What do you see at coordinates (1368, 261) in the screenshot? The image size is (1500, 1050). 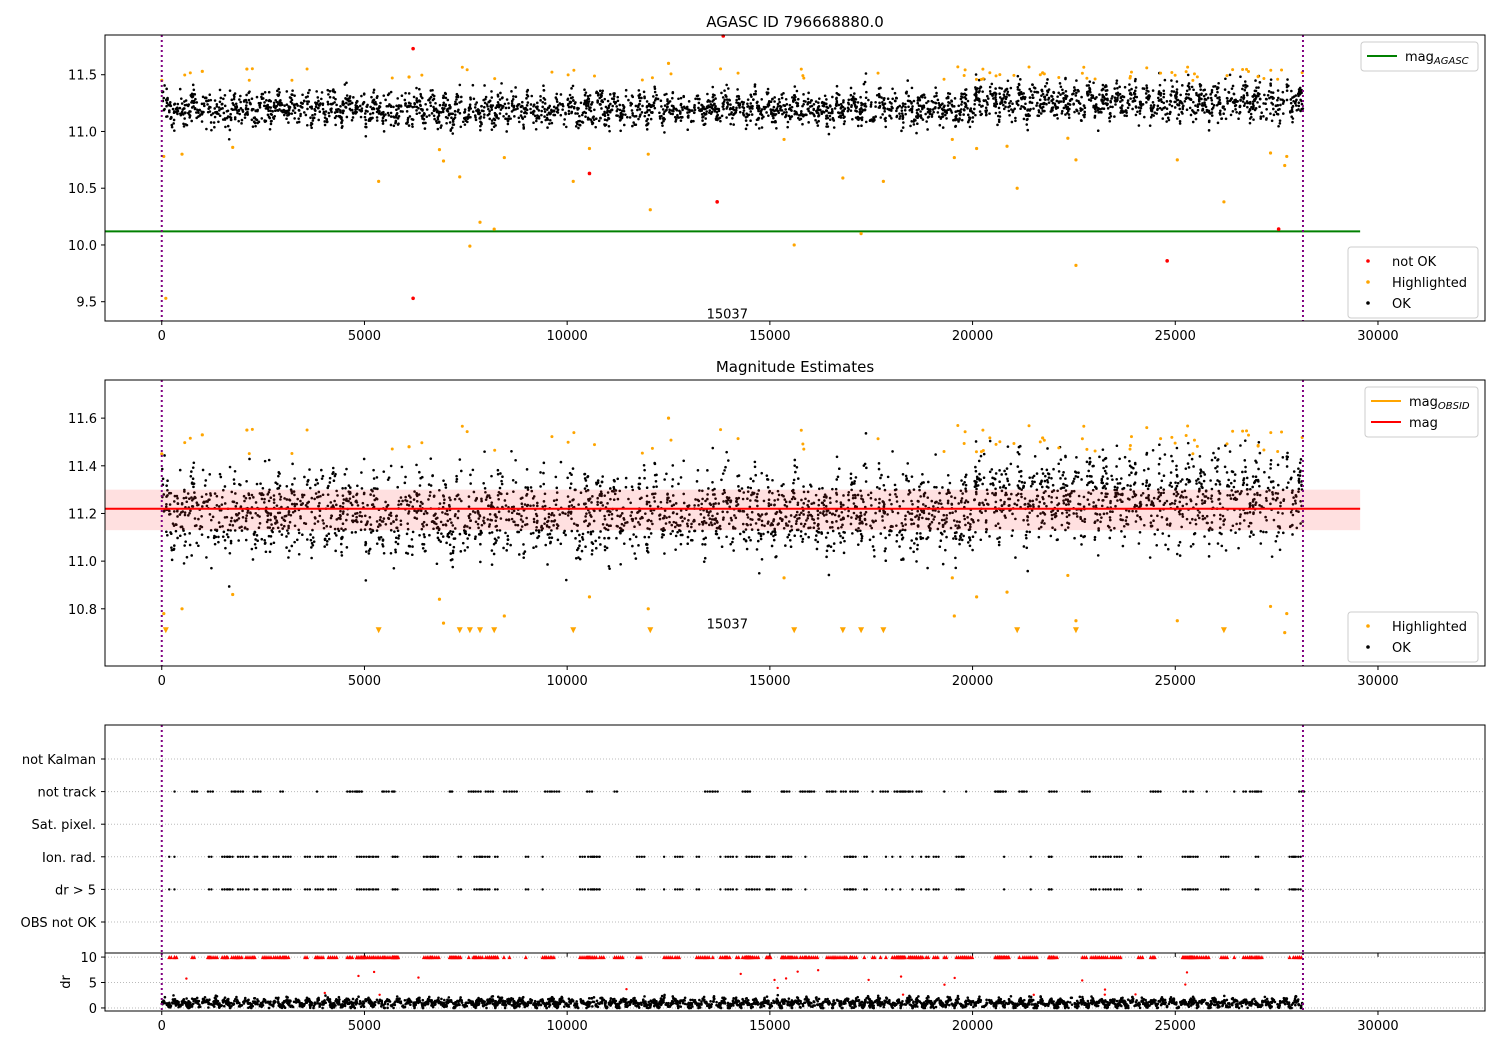 I see `legend-status-marker` at bounding box center [1368, 261].